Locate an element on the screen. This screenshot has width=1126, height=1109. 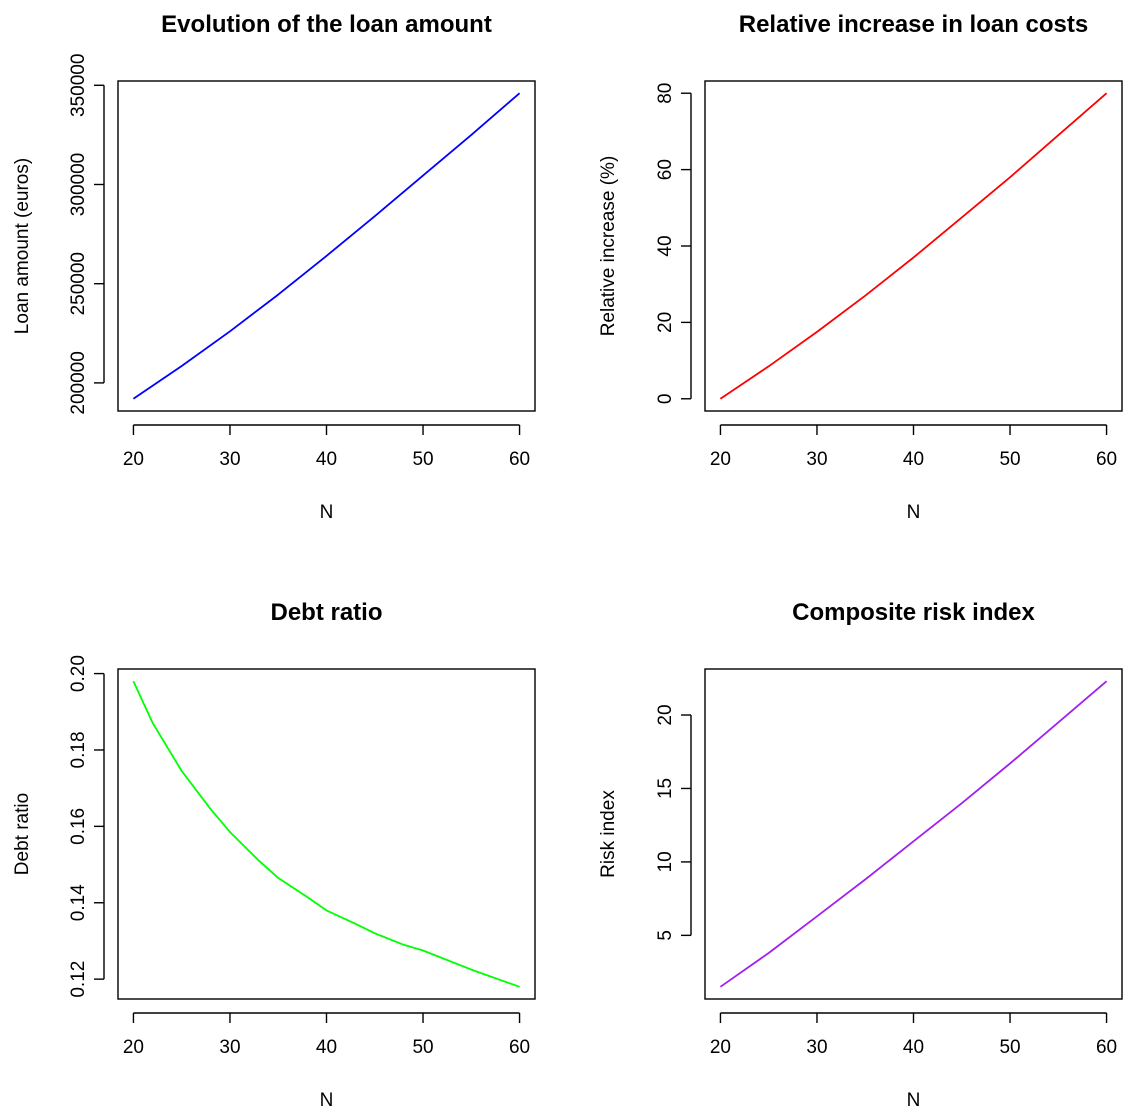
y-tick-label: 80 is located at coordinates (665, 93).